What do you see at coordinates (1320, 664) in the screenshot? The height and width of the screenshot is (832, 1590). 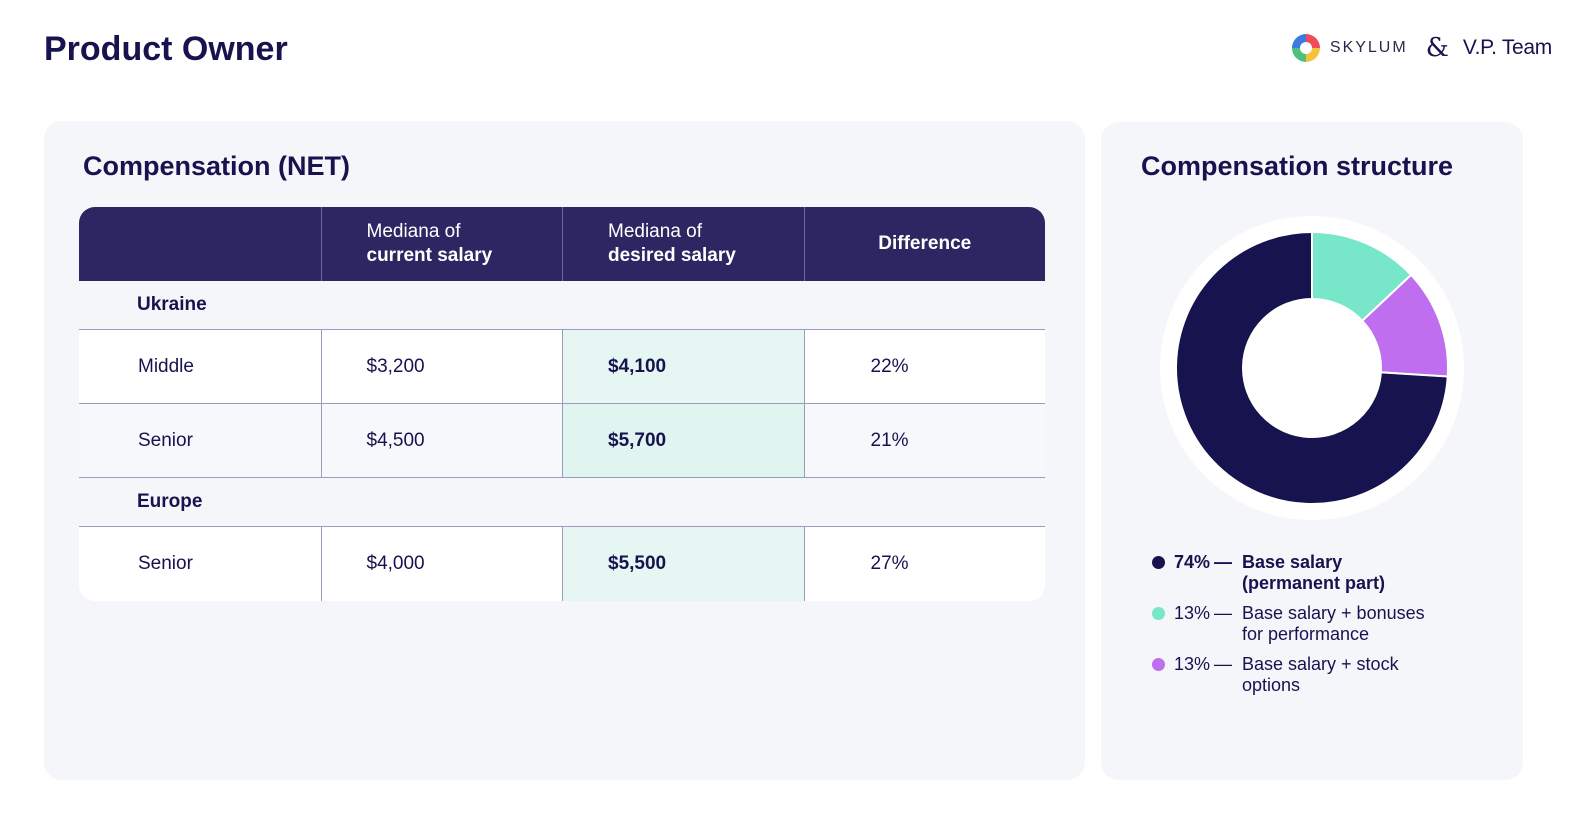 I see `legend-label-line: Base salary + stock` at bounding box center [1320, 664].